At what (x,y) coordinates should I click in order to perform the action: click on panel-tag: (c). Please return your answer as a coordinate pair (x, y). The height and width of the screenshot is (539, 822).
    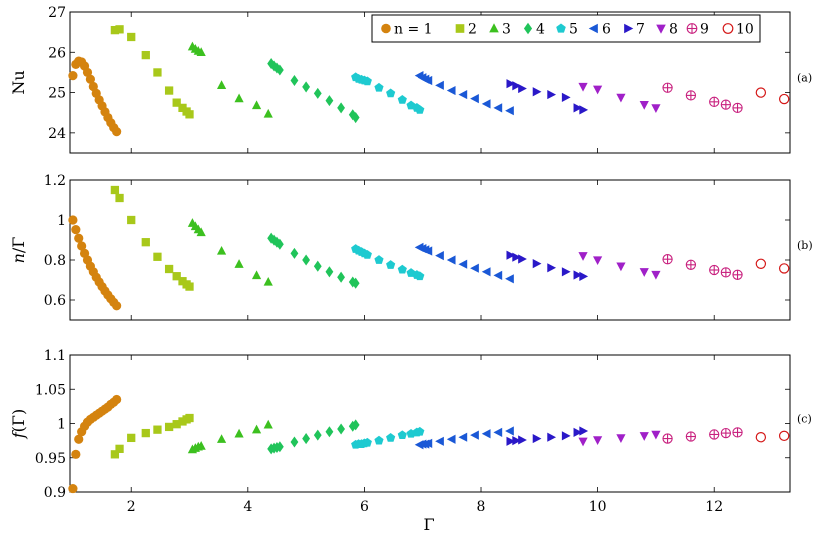
    Looking at the image, I should click on (804, 419).